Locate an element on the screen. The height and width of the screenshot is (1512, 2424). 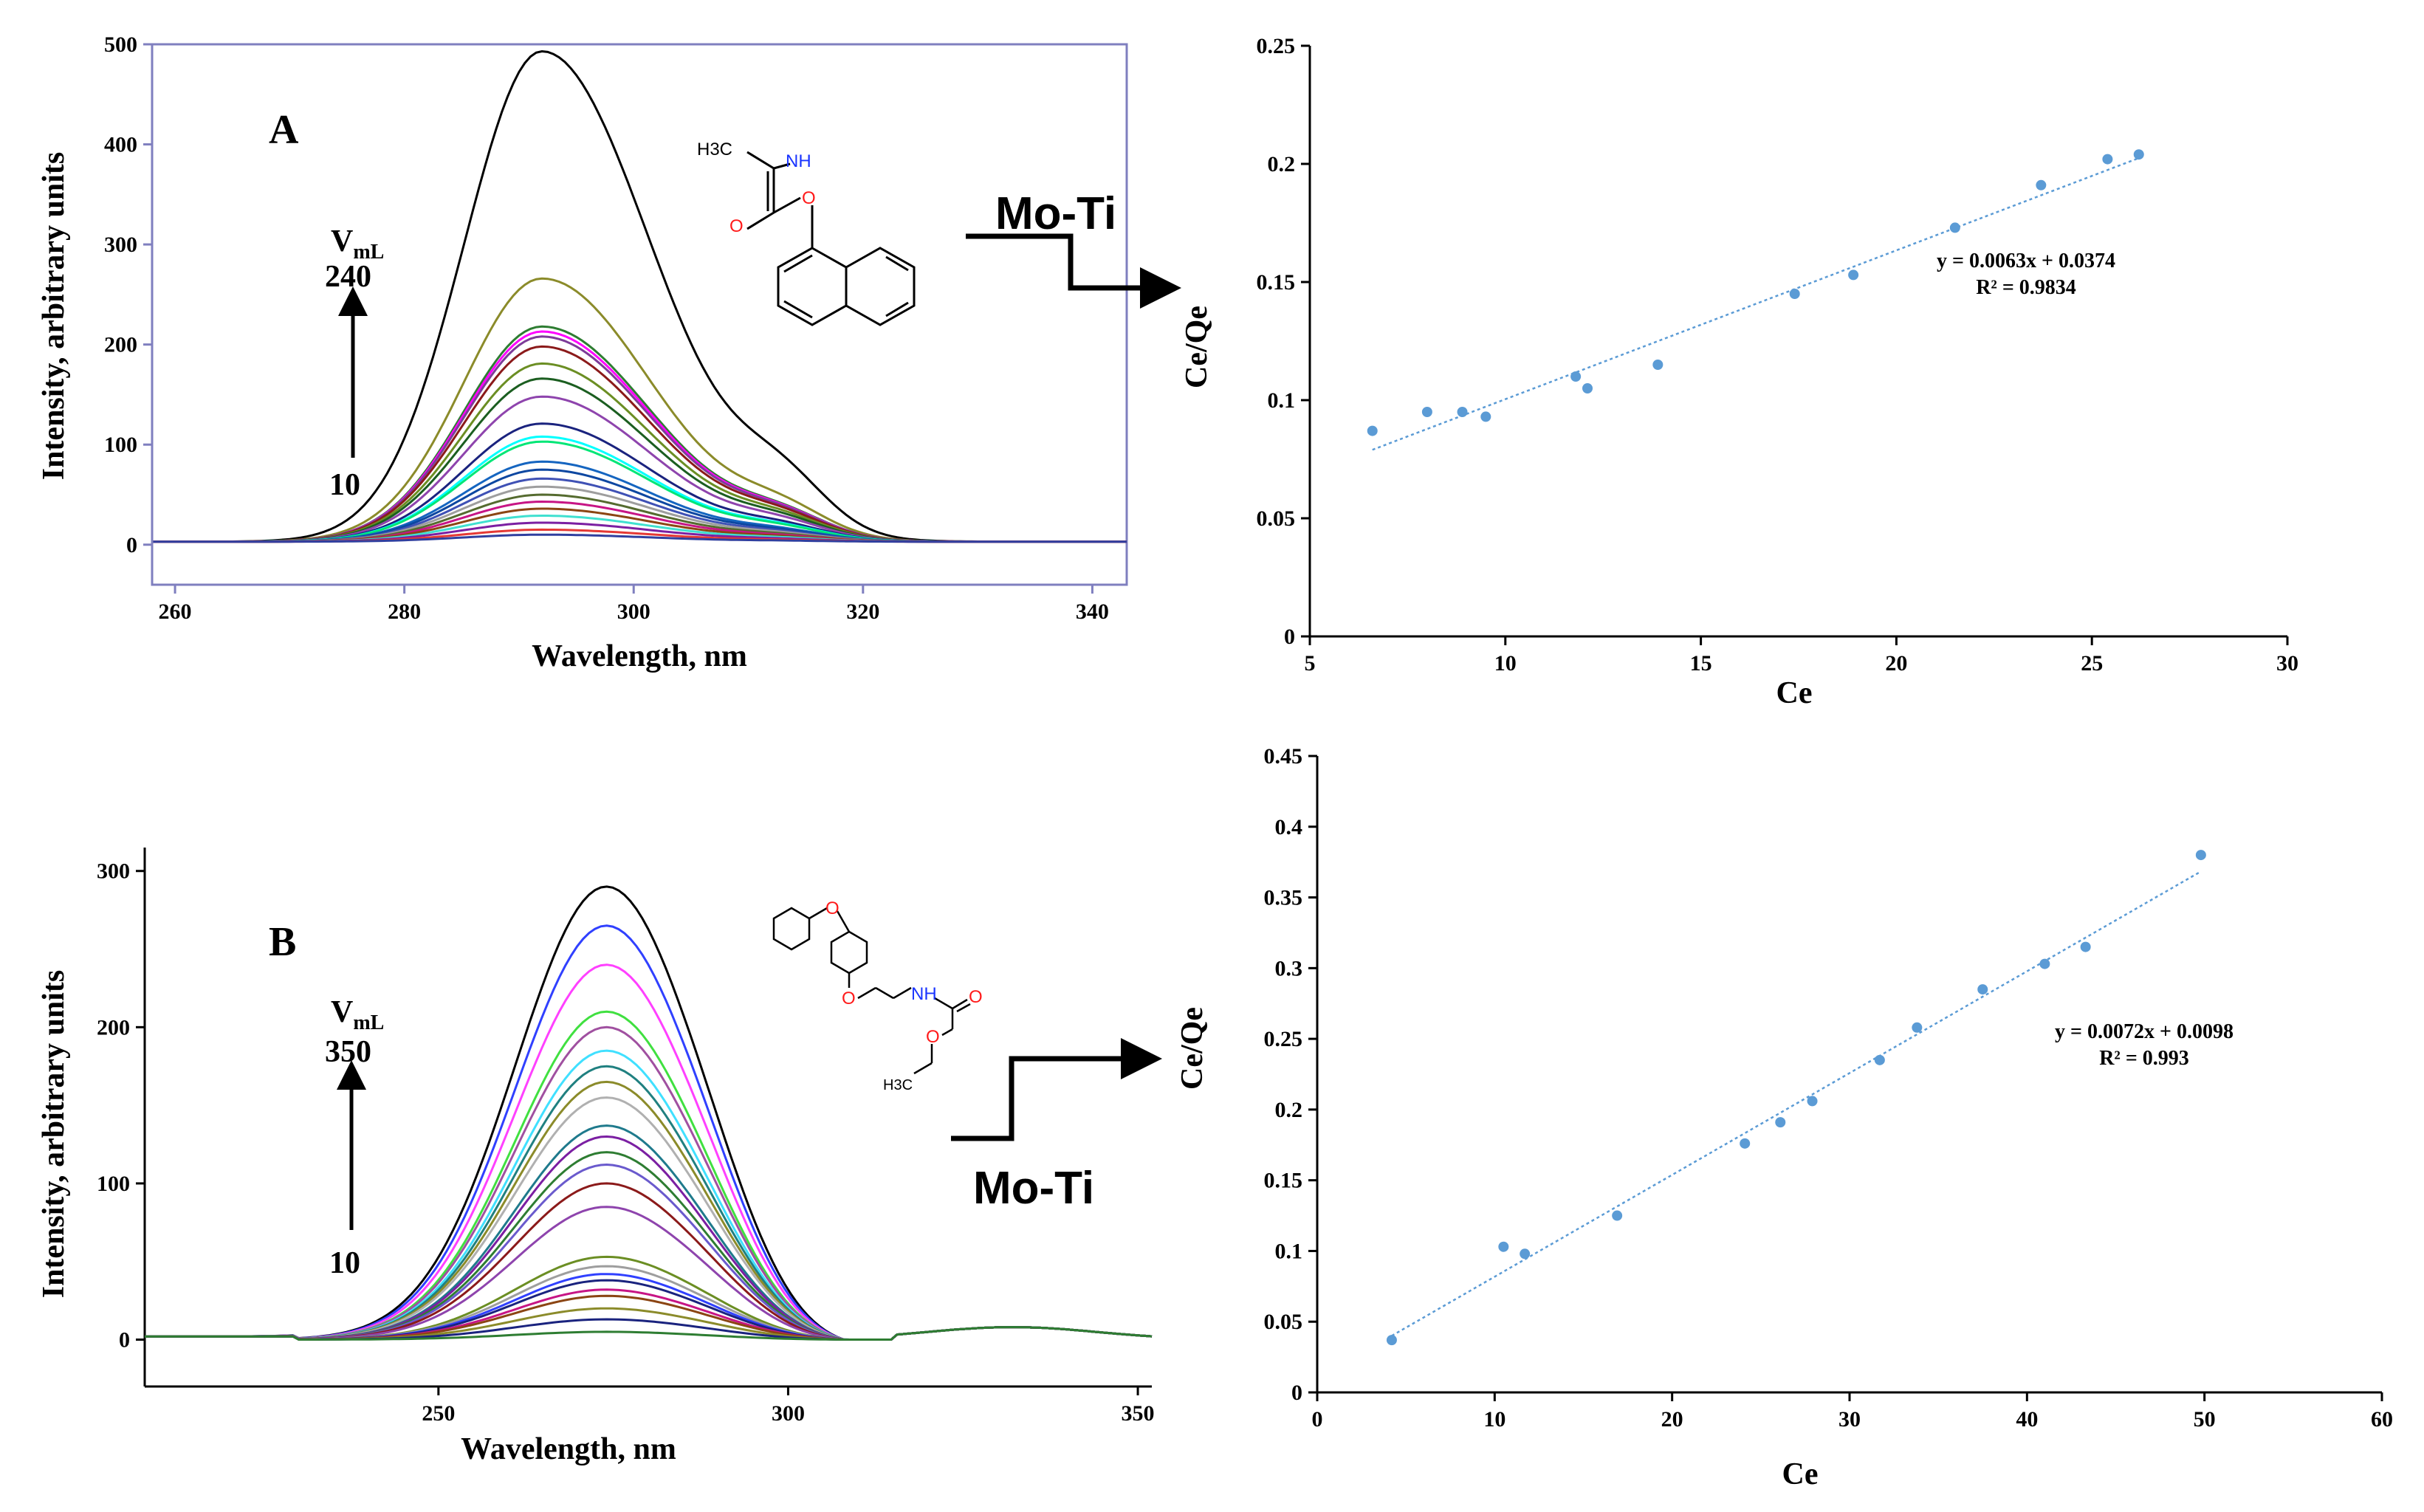
y-axis-label-iso-a: Ce/Qe is located at coordinates (1197, 347).